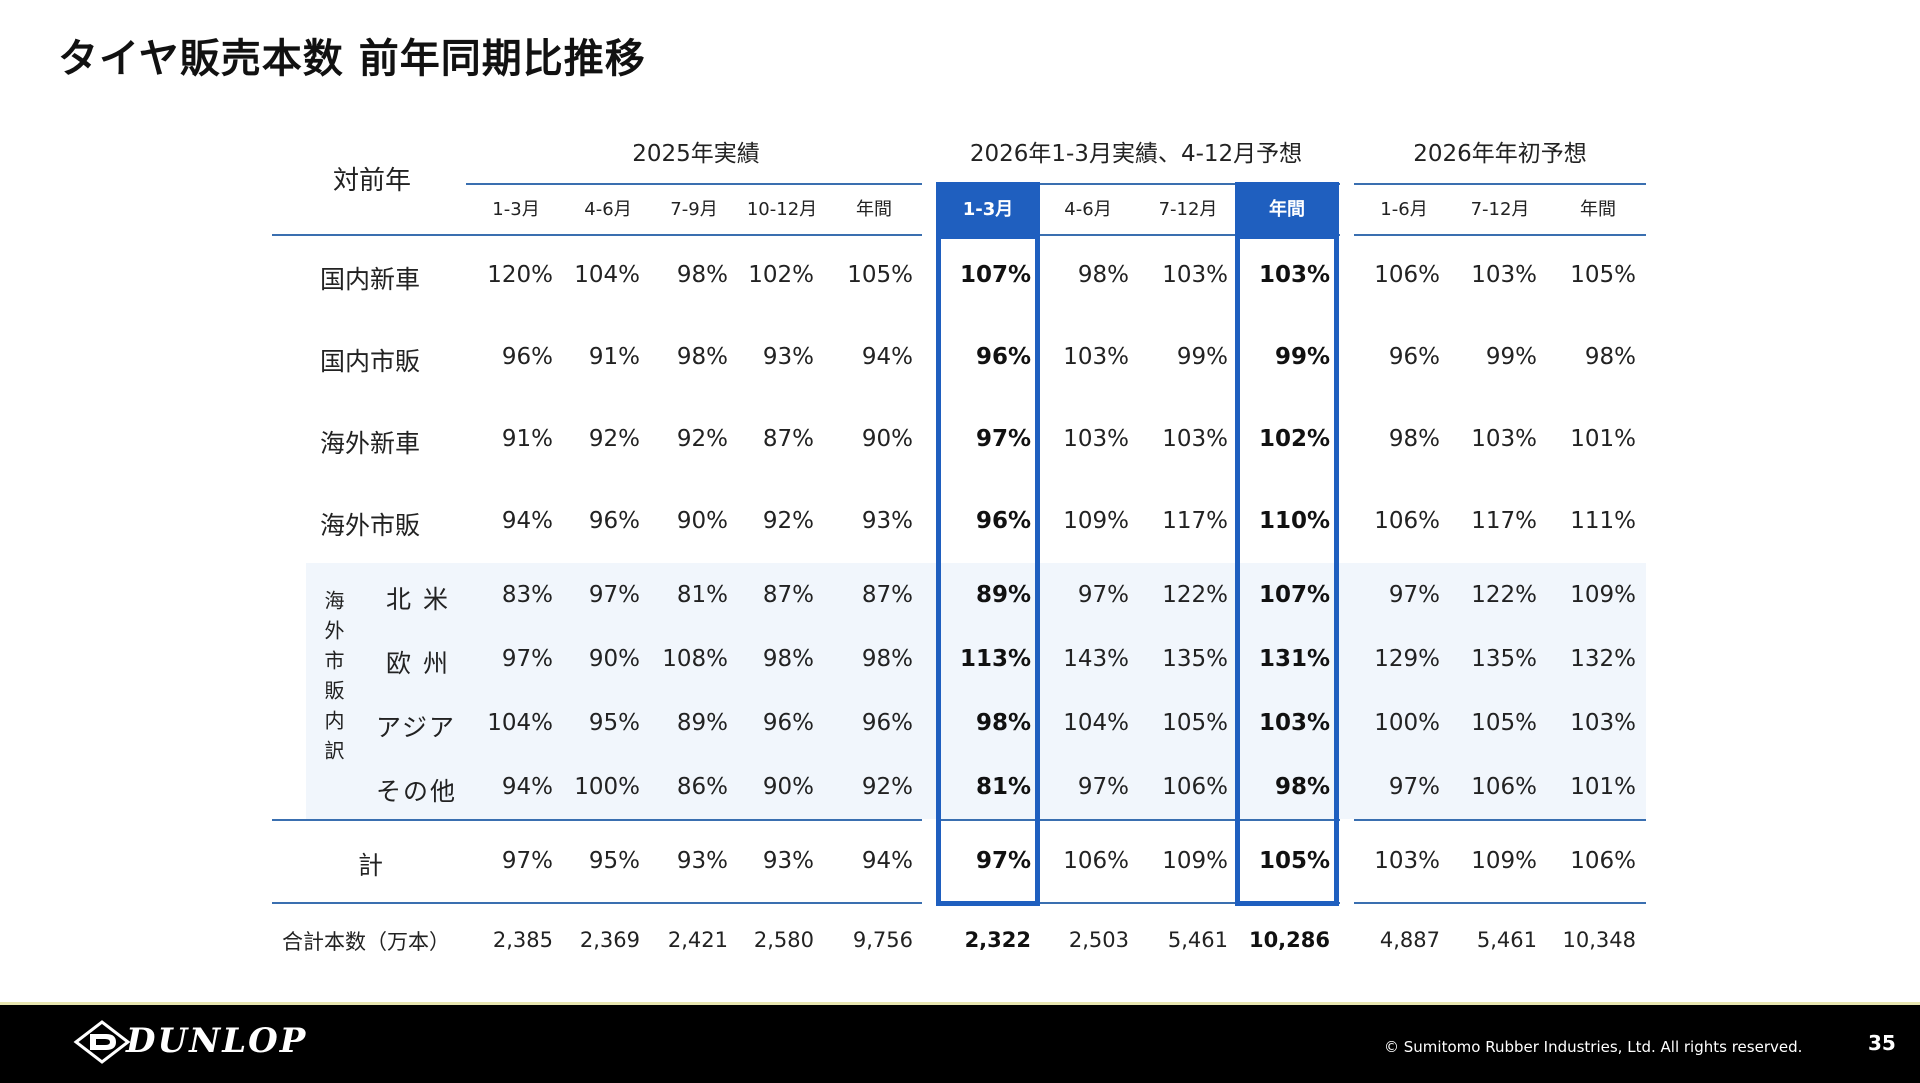  What do you see at coordinates (1289, 940) in the screenshot?
I see `table-cell: 10,286` at bounding box center [1289, 940].